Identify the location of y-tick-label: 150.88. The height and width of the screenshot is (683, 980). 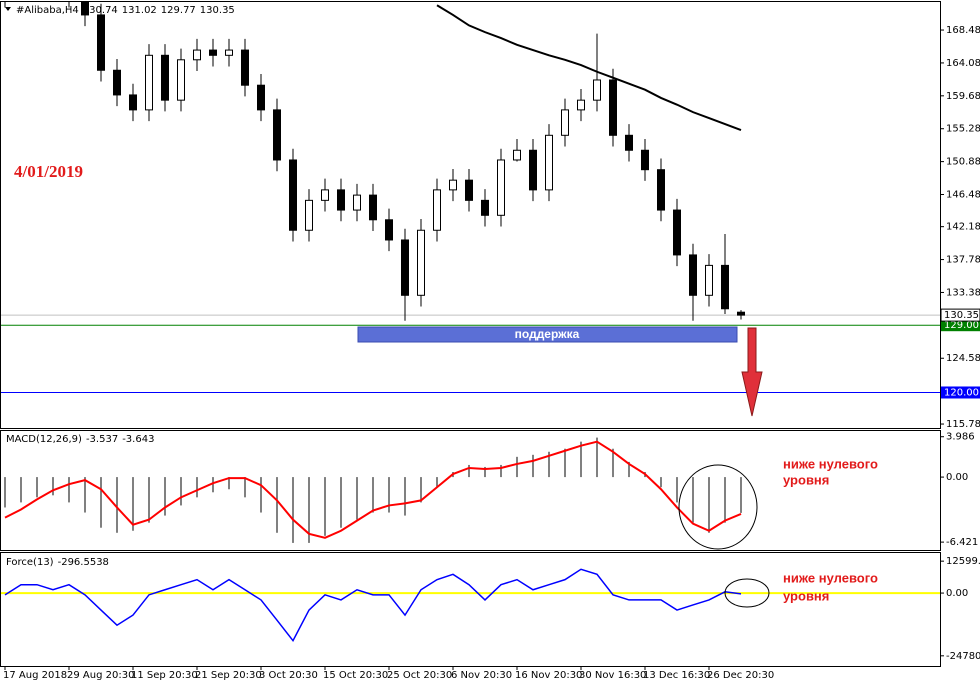
(963, 162).